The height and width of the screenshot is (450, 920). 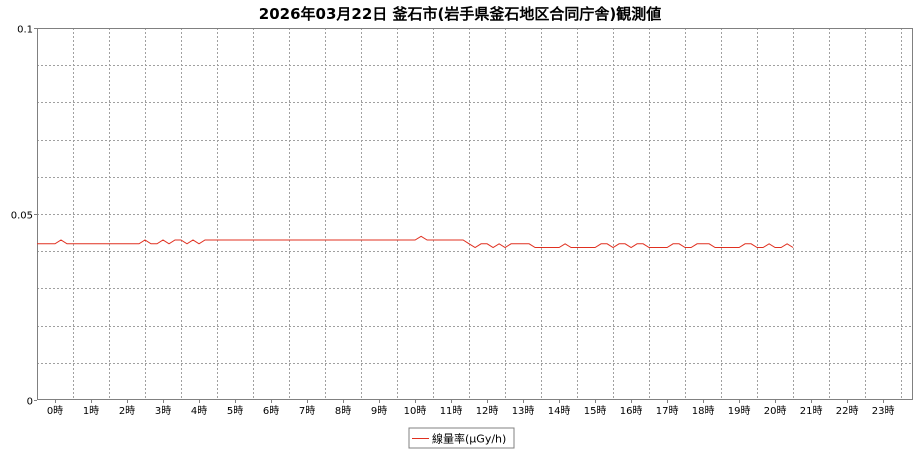 I want to click on legend: 線量率(μGy/h), so click(x=461, y=438).